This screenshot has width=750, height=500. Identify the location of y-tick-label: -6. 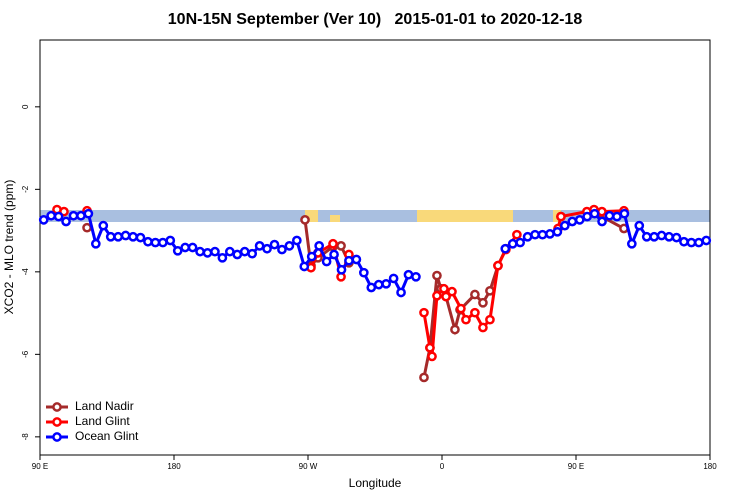
(25, 354).